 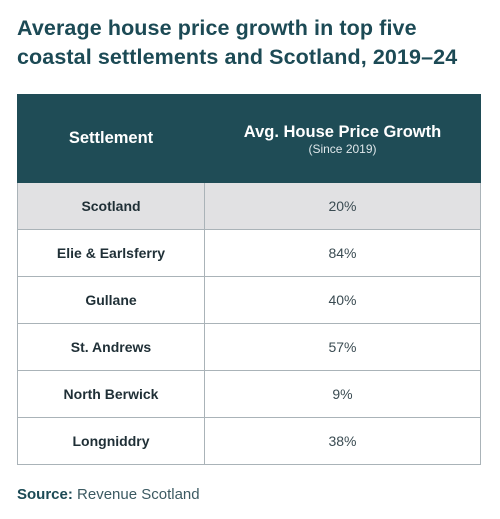 What do you see at coordinates (111, 300) in the screenshot?
I see `settlement-cell: Gullane` at bounding box center [111, 300].